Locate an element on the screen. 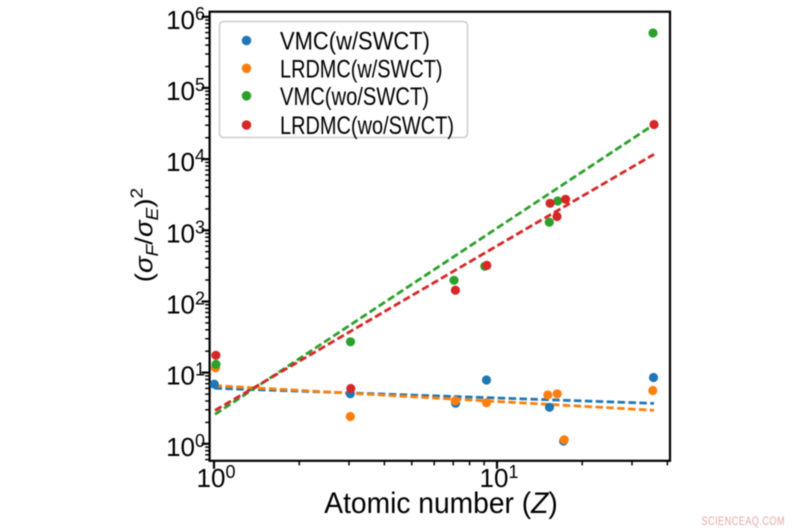 This screenshot has width=800, height=530. svg-text: VMC(w/SWCT) is located at coordinates (355, 42).